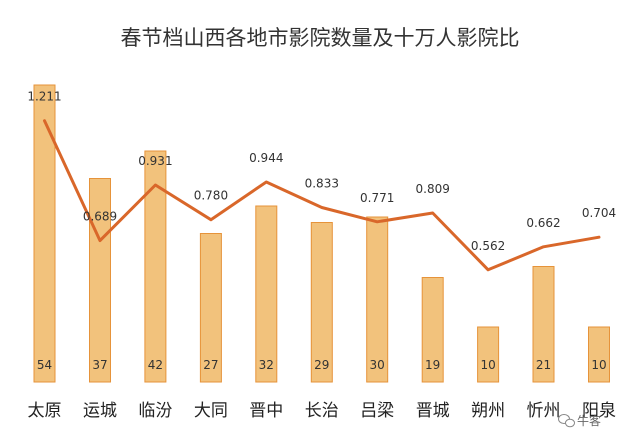  Describe the element at coordinates (566, 421) in the screenshot. I see `wechat-icon` at that location.